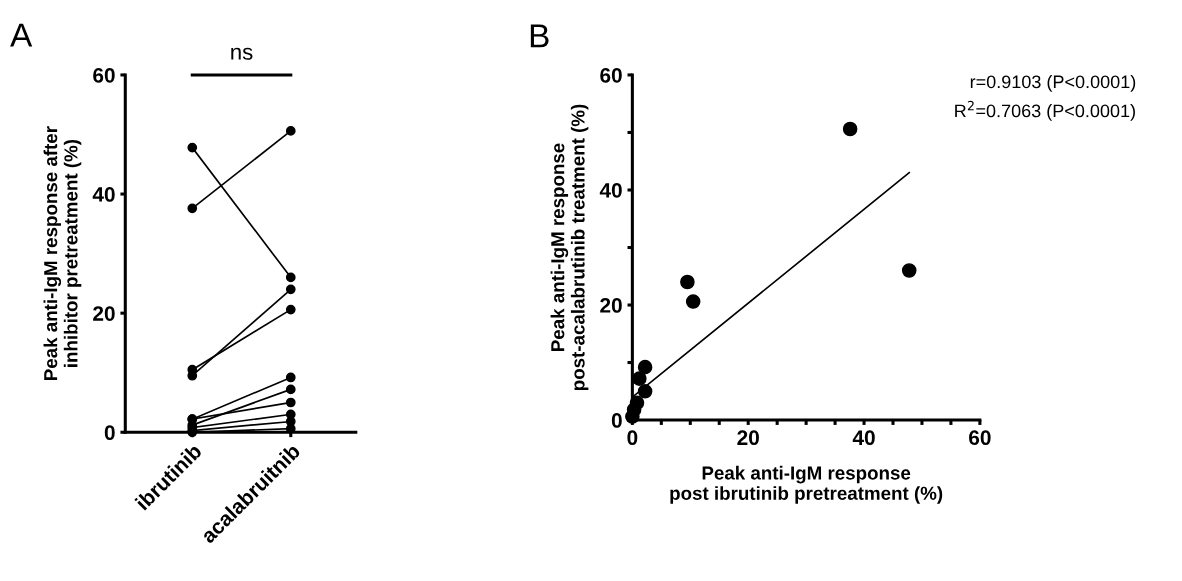  Describe the element at coordinates (806, 484) in the screenshot. I see `x-axis-title: Peak anti-IgM response post ibrutinib pretreatment (%)` at that location.